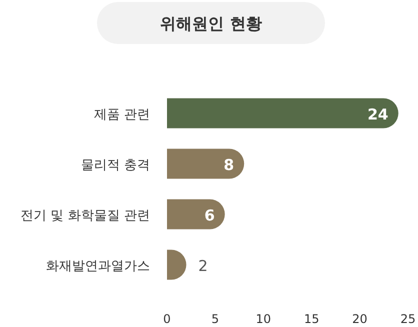 This screenshot has width=418, height=327. Describe the element at coordinates (167, 319) in the screenshot. I see `x-tick-label: 0` at that location.